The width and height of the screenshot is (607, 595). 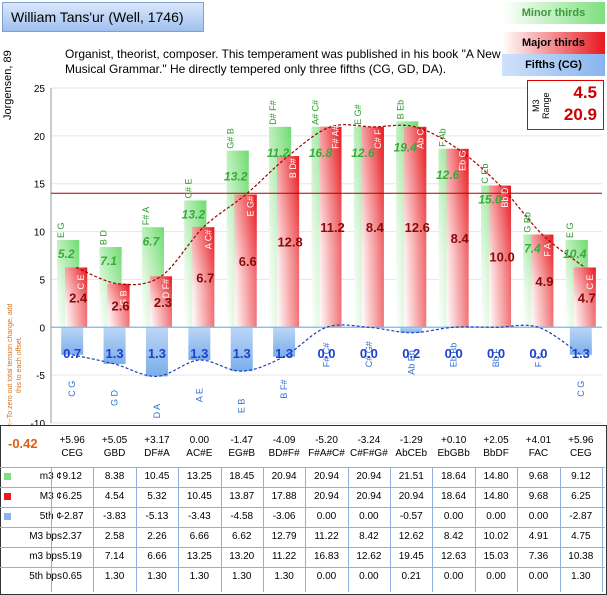 What do you see at coordinates (97, 17) in the screenshot?
I see `chart-title: William Tans'ur (Well, 1746)` at bounding box center [97, 17].